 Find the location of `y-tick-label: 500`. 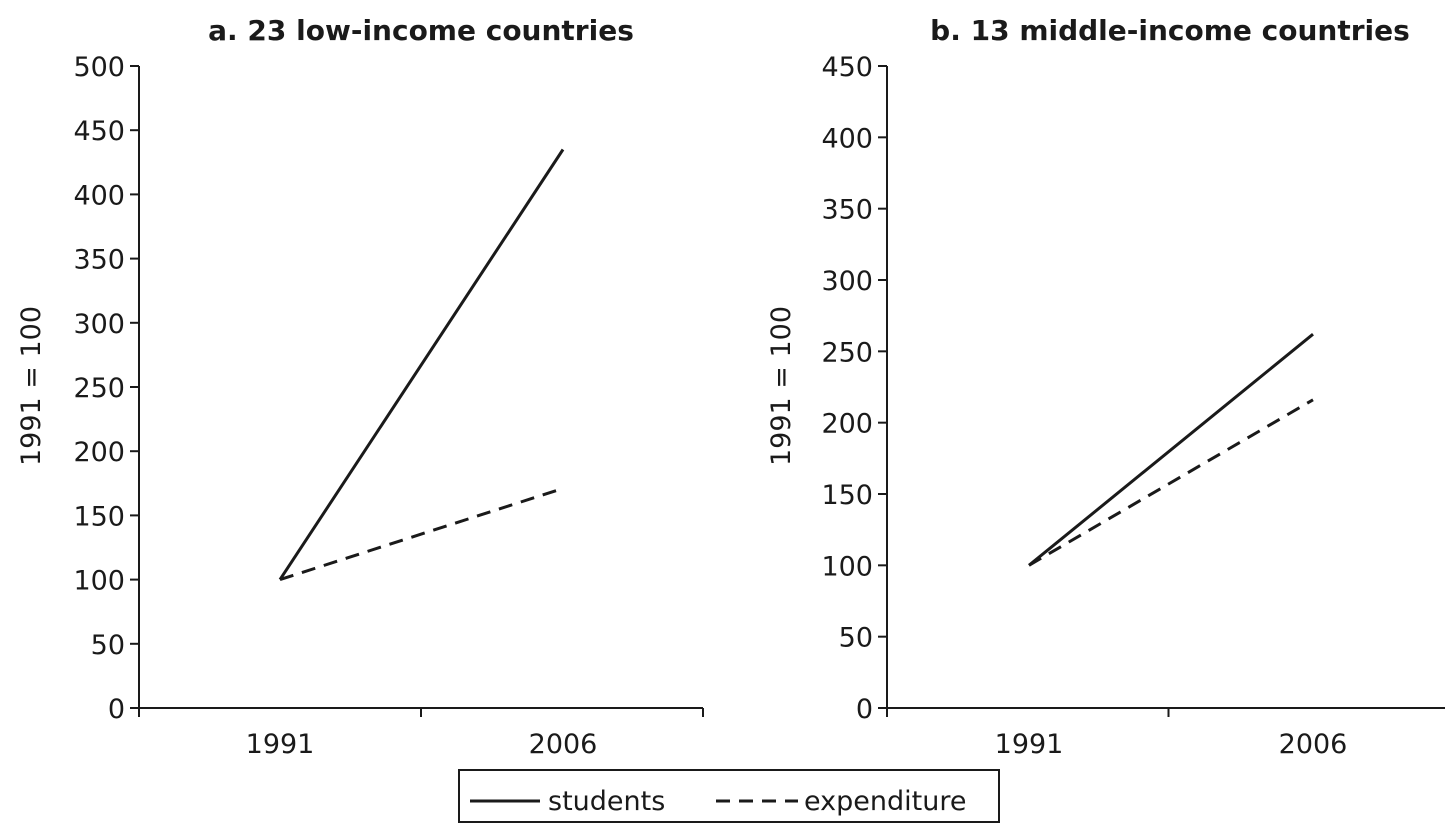

y-tick-label: 500 is located at coordinates (99, 67).